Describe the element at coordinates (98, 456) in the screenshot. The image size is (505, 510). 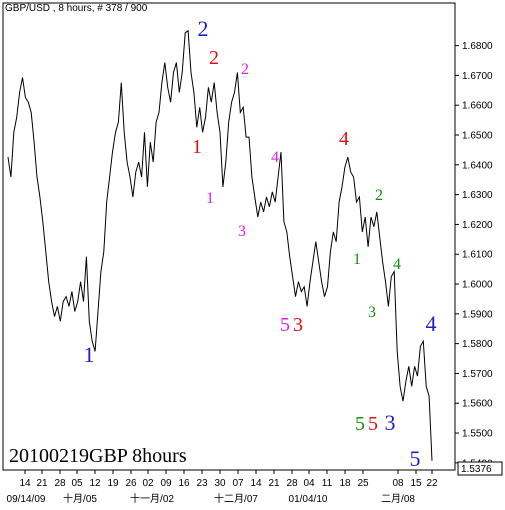
I see `watermark: 20100219GBP 8hours` at that location.